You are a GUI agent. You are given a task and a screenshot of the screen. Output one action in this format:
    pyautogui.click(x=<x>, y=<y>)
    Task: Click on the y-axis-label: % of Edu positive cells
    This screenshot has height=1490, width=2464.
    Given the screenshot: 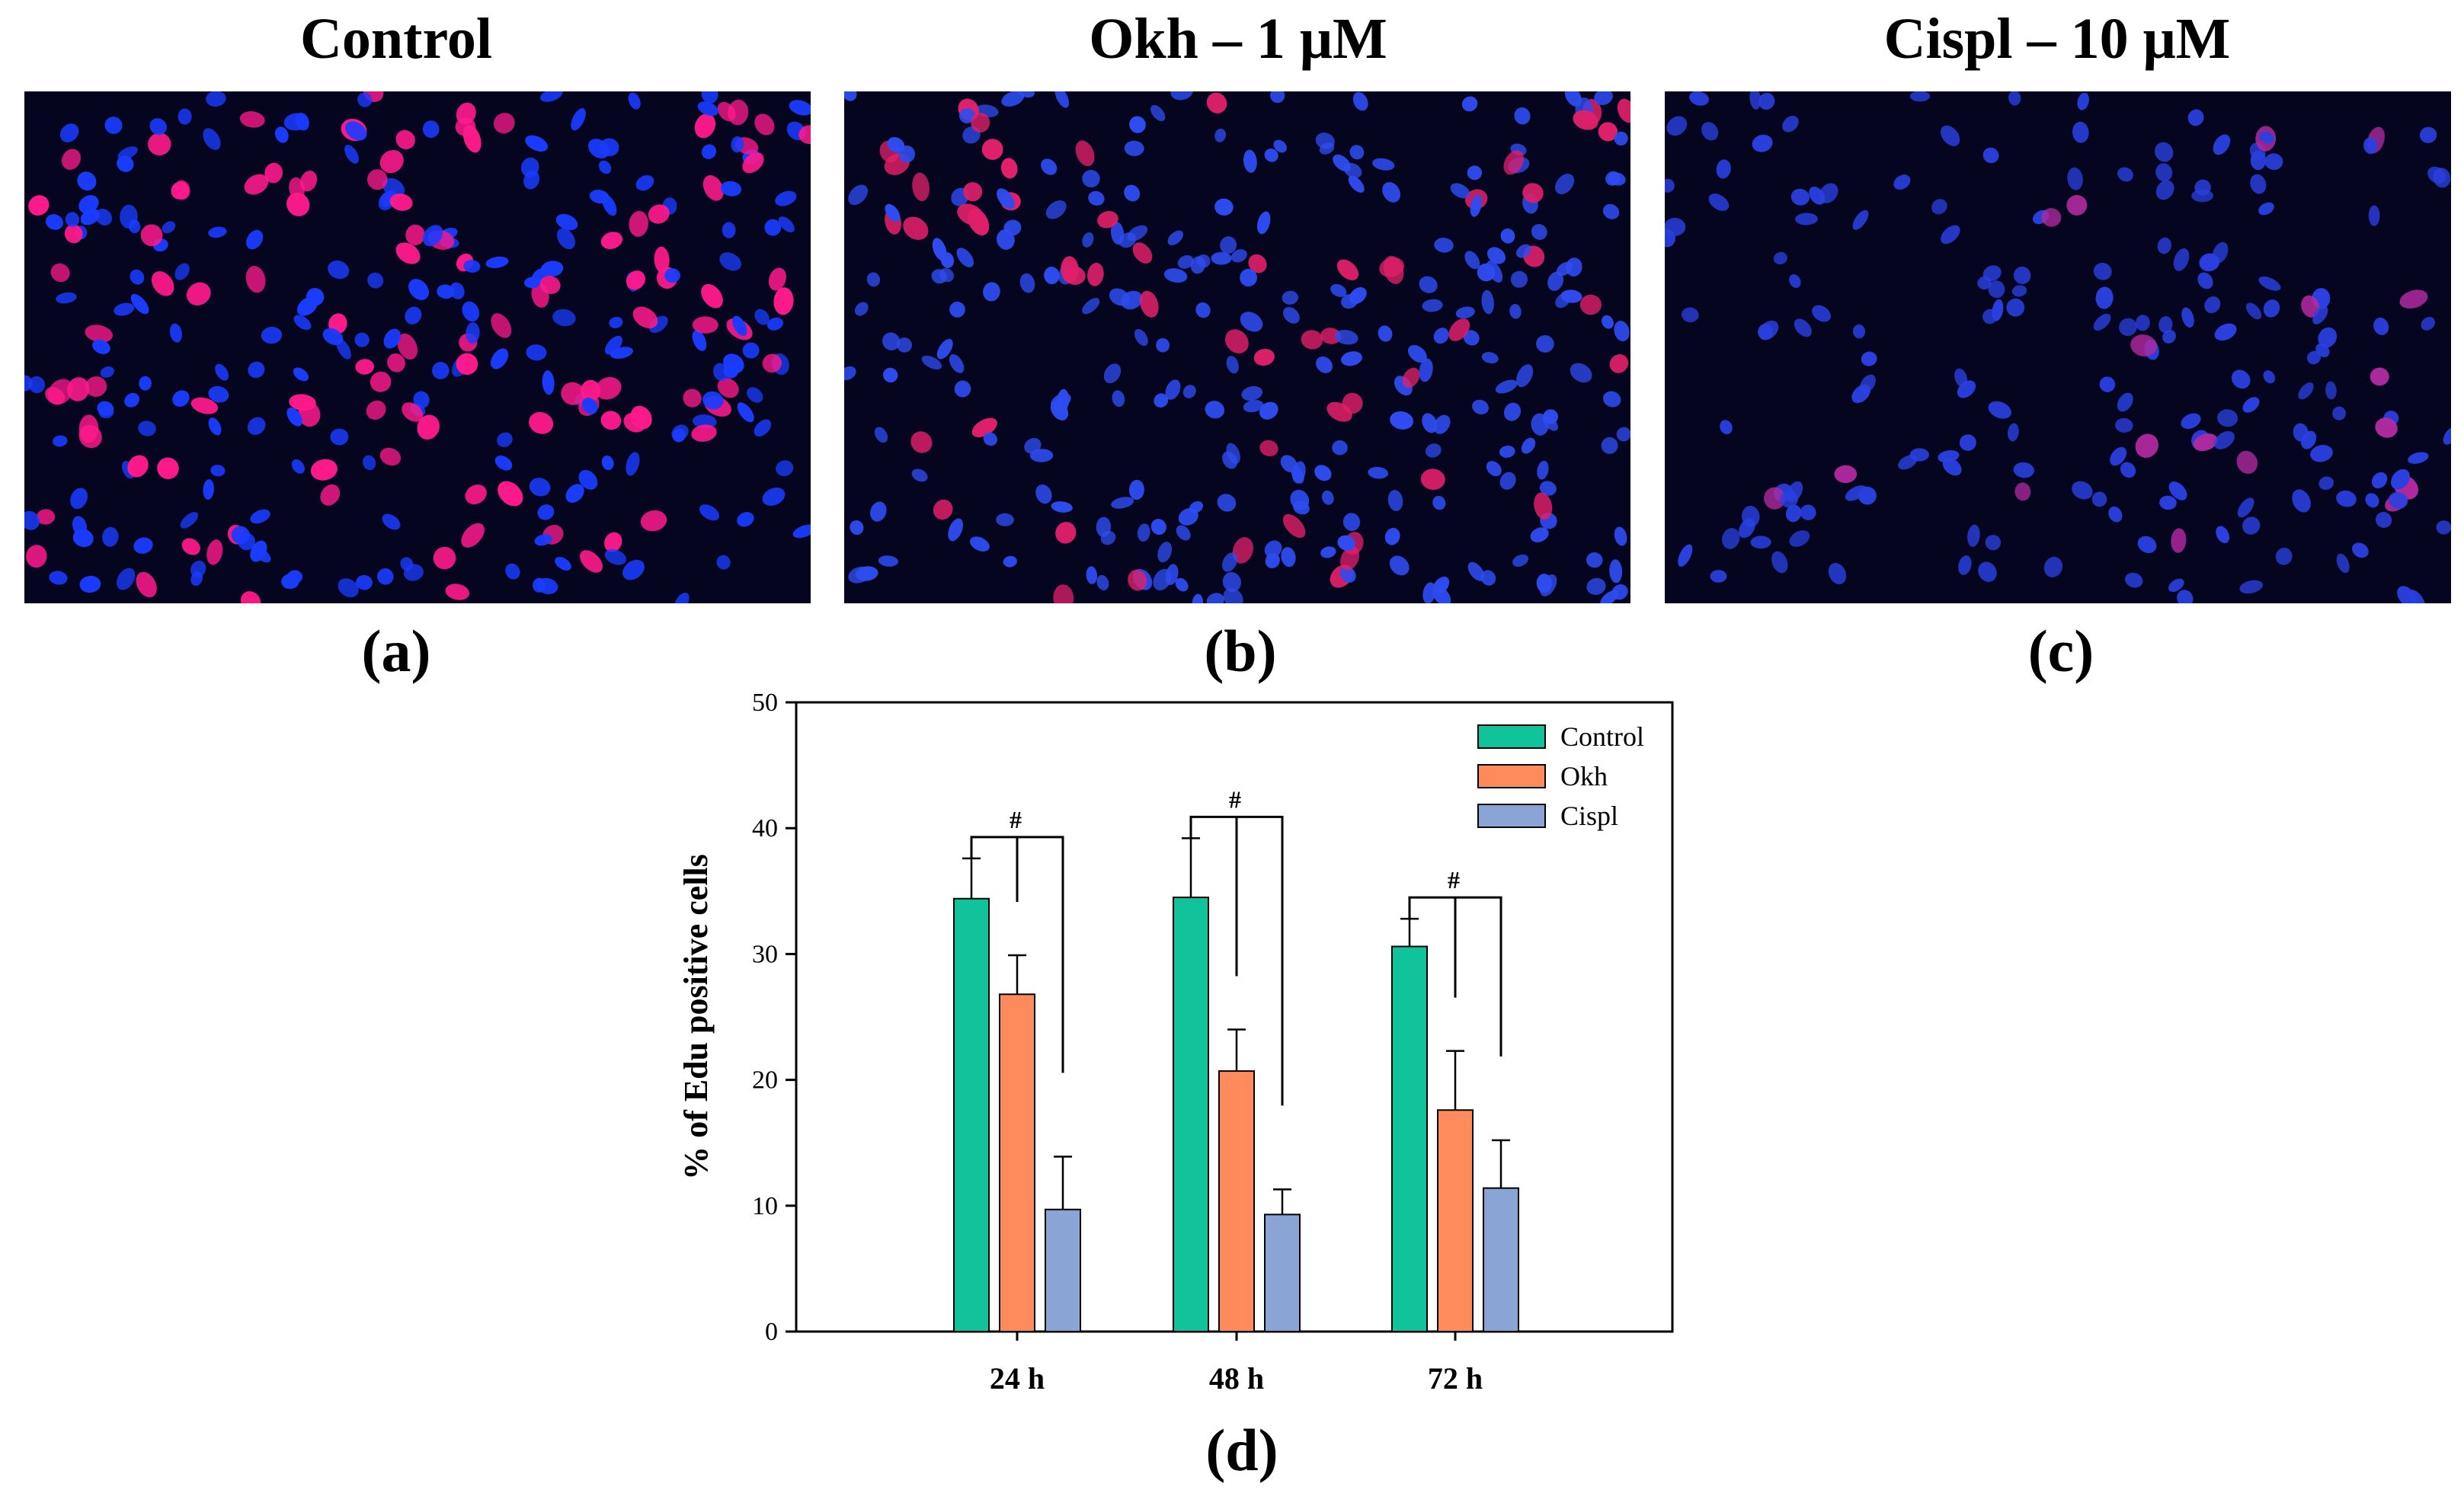 What is the action you would take?
    pyautogui.click(x=696, y=1017)
    